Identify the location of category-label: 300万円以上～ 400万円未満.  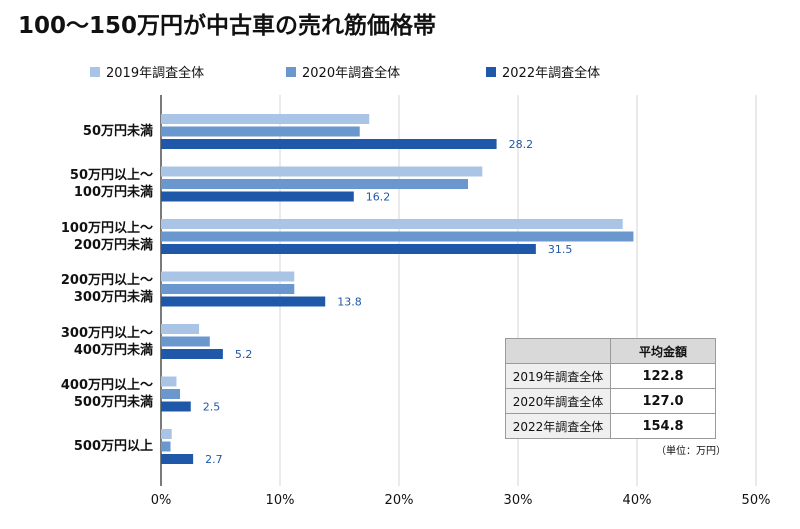
(76, 342).